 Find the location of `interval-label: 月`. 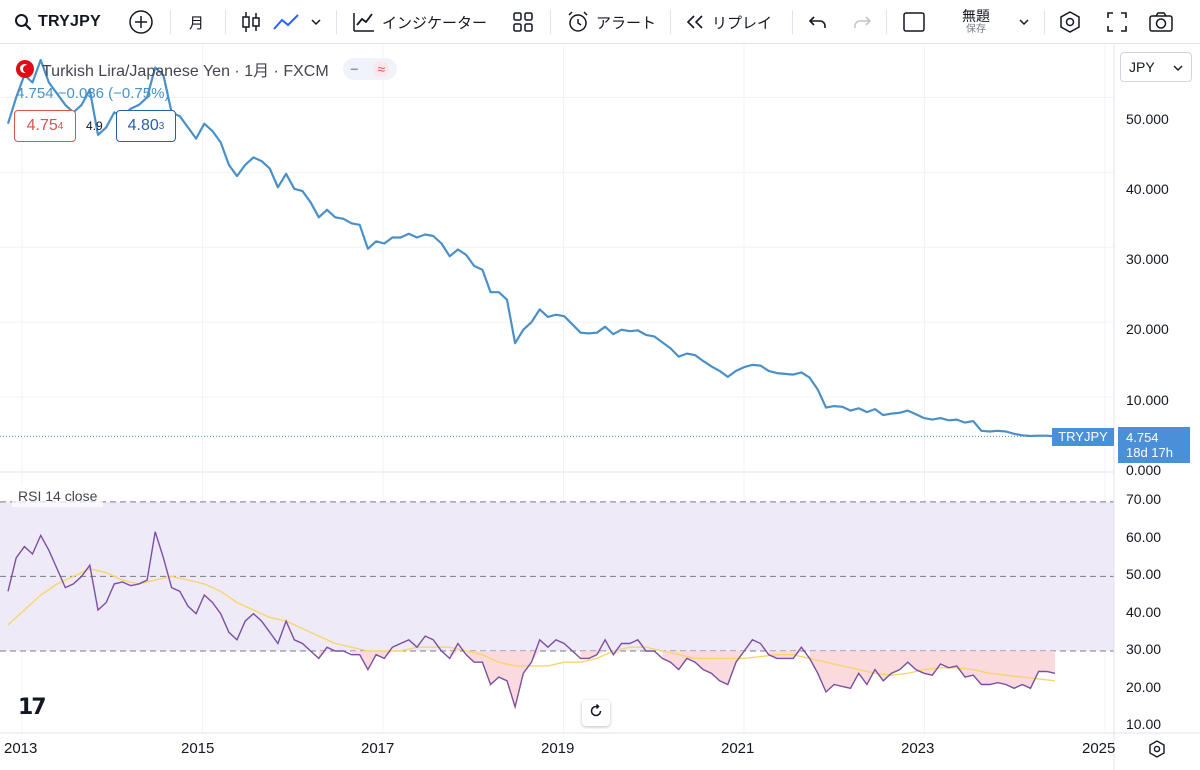

interval-label: 月 is located at coordinates (197, 23).